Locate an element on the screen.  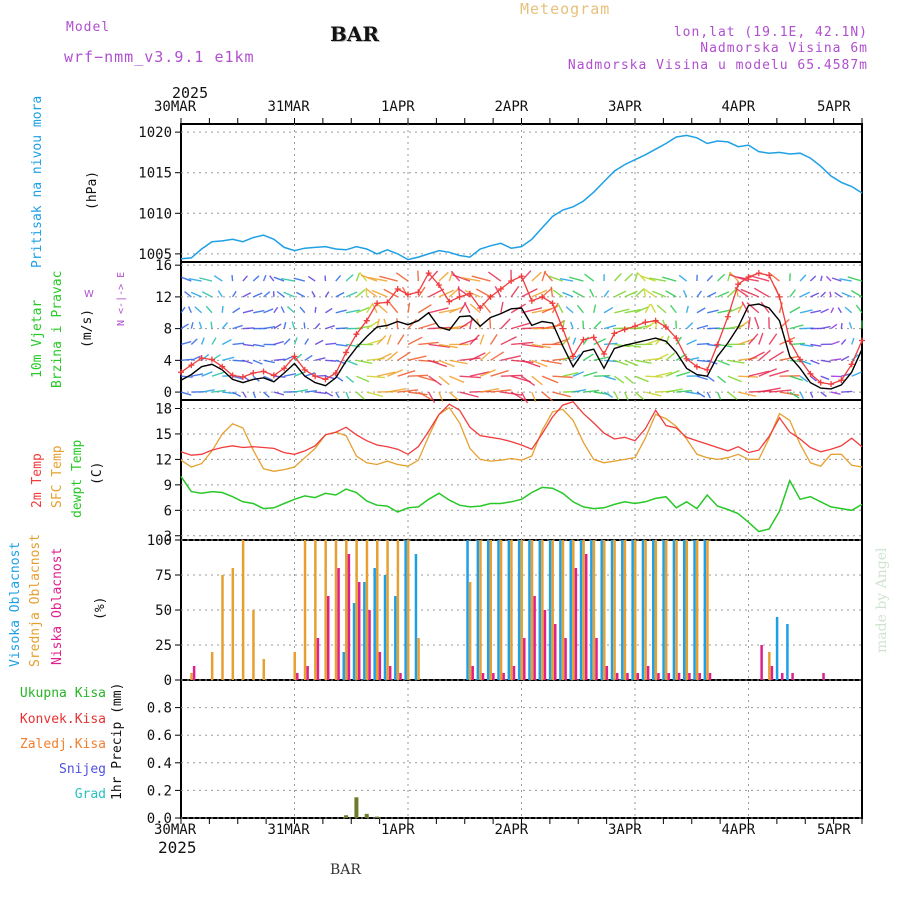
pressure-ytick-label: 1020 is located at coordinates (155, 133).